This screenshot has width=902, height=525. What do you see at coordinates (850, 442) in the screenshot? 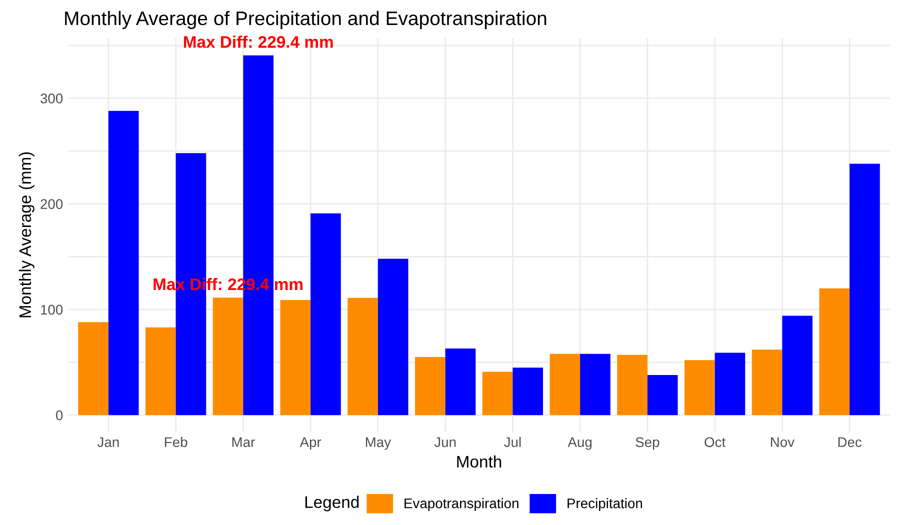
I see `x-tick-label: Dec` at bounding box center [850, 442].